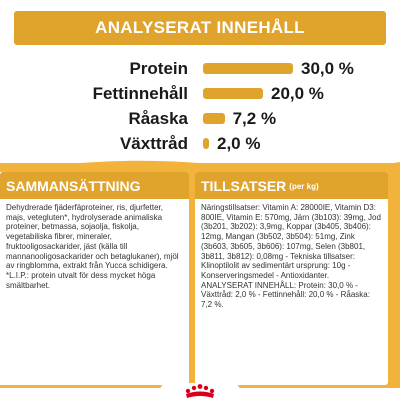 This screenshot has width=400, height=405. Describe the element at coordinates (140, 93) in the screenshot. I see `nutrient-label: Fettinnehåll` at that location.